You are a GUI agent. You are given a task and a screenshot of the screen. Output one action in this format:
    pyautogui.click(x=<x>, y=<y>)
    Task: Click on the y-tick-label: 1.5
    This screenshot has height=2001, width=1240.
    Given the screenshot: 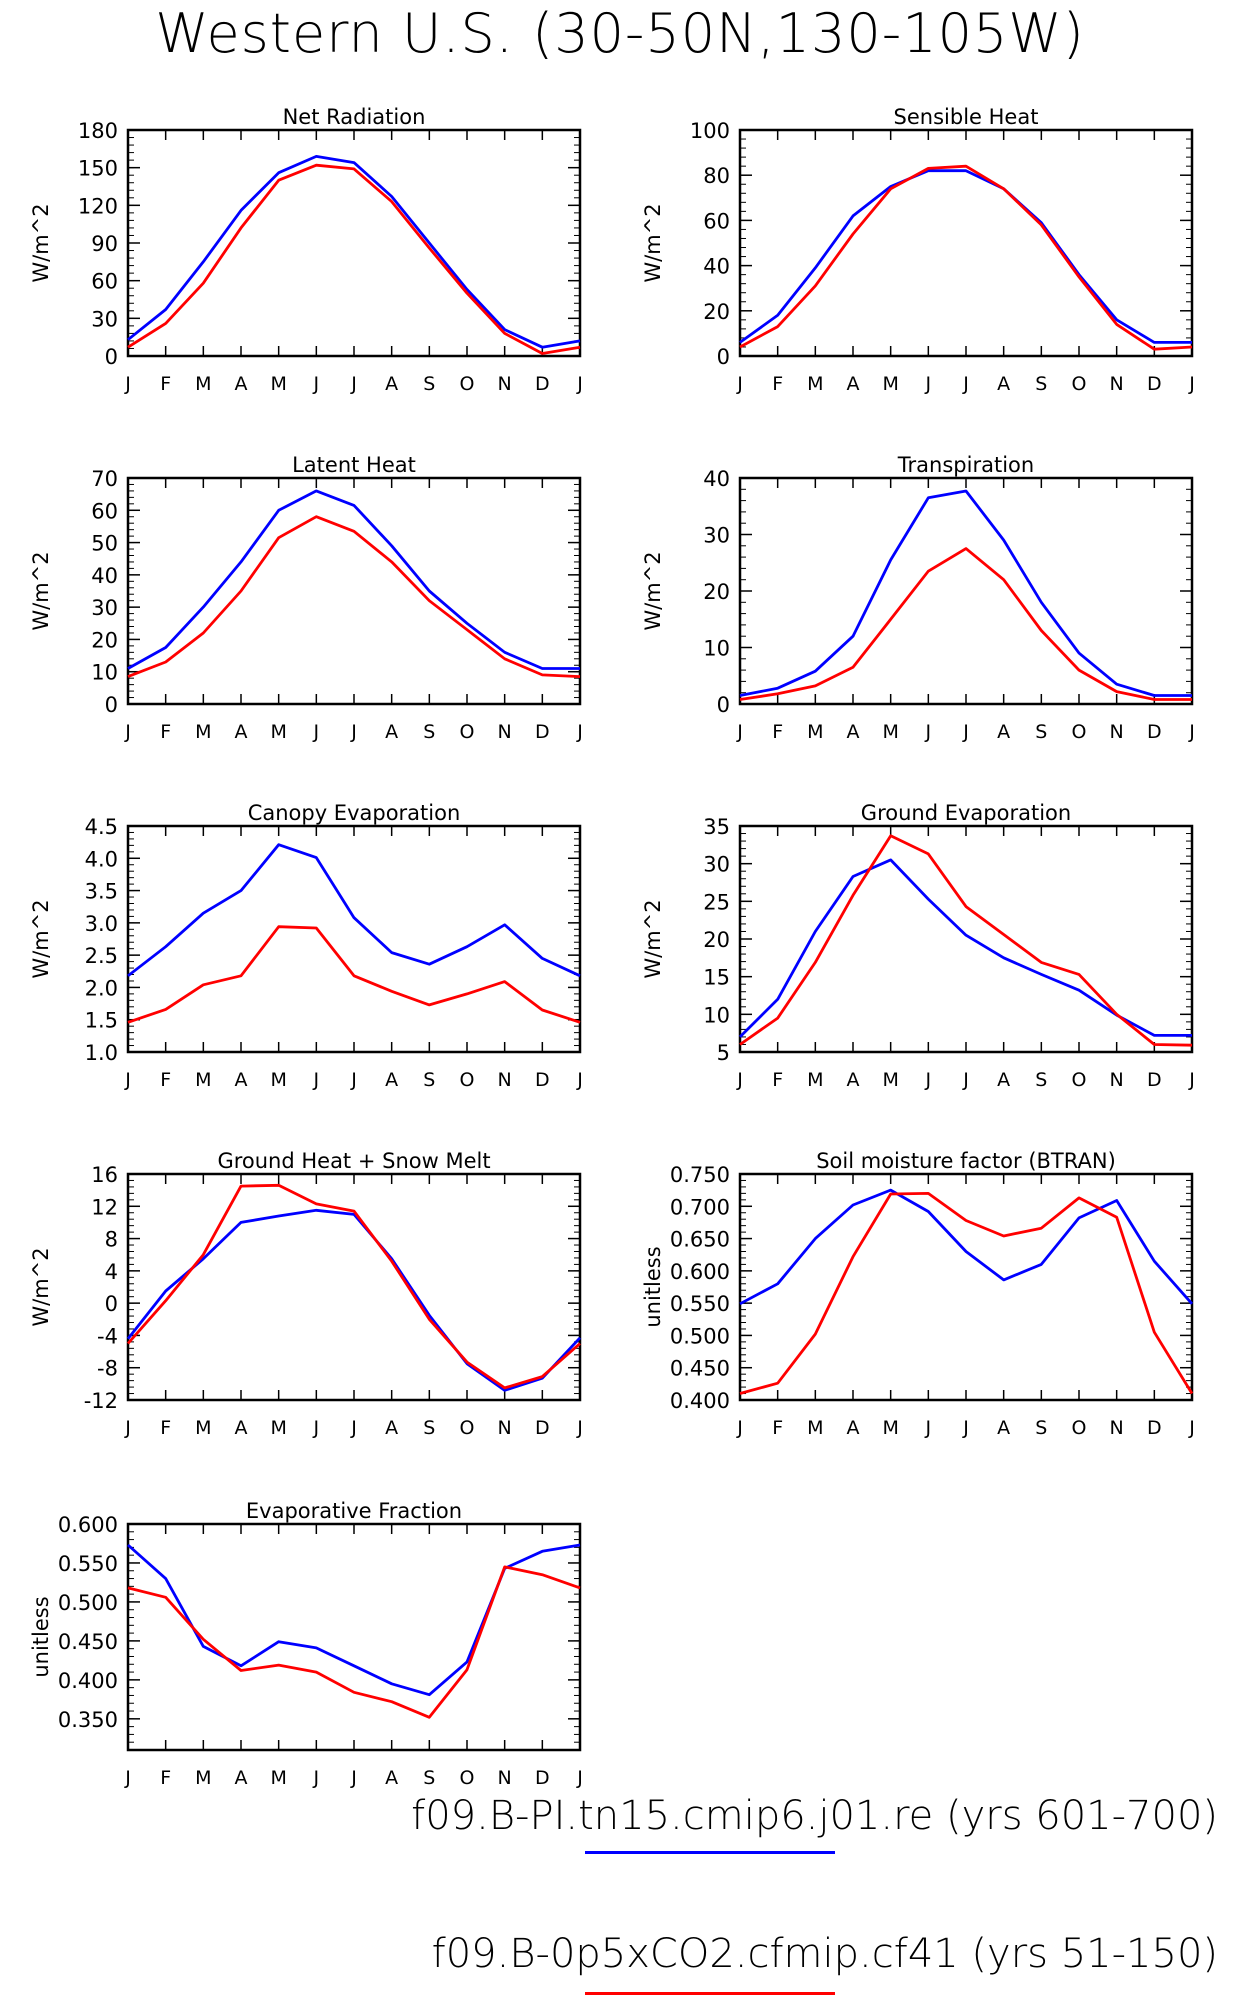 What is the action you would take?
    pyautogui.click(x=101, y=1021)
    